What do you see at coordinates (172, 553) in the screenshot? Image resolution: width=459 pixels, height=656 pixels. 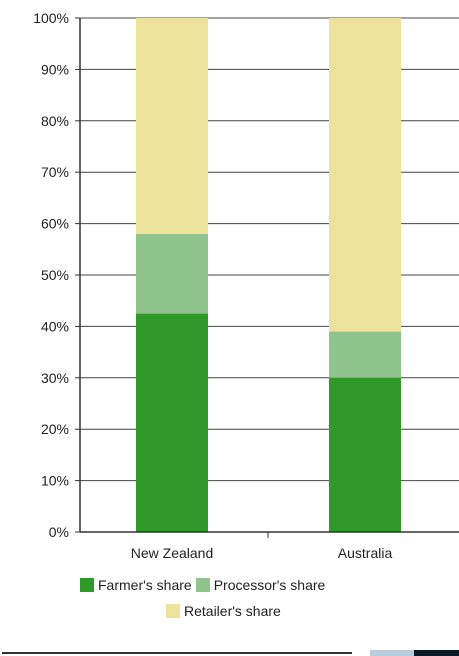 I see `x-tick-label-new-zealand: New Zealand` at bounding box center [172, 553].